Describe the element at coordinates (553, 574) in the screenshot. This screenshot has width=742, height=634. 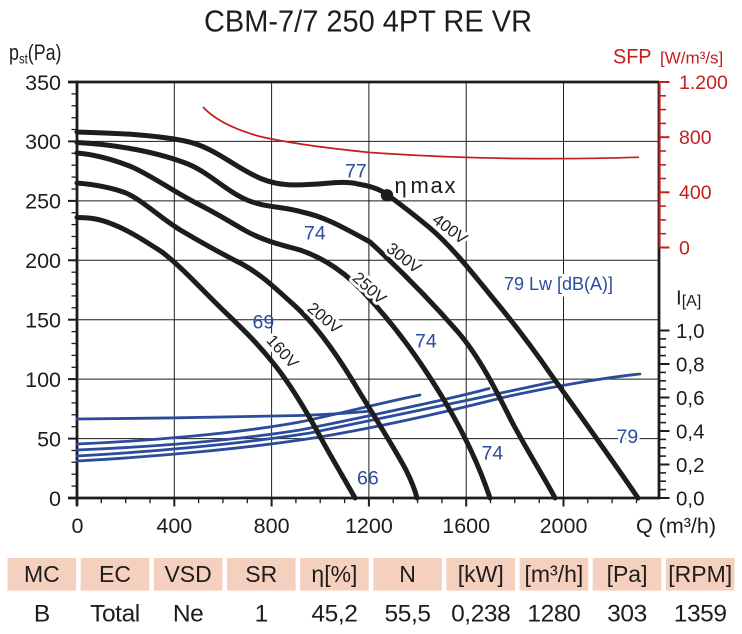
I see `svg-text: [m³/h]` at that location.